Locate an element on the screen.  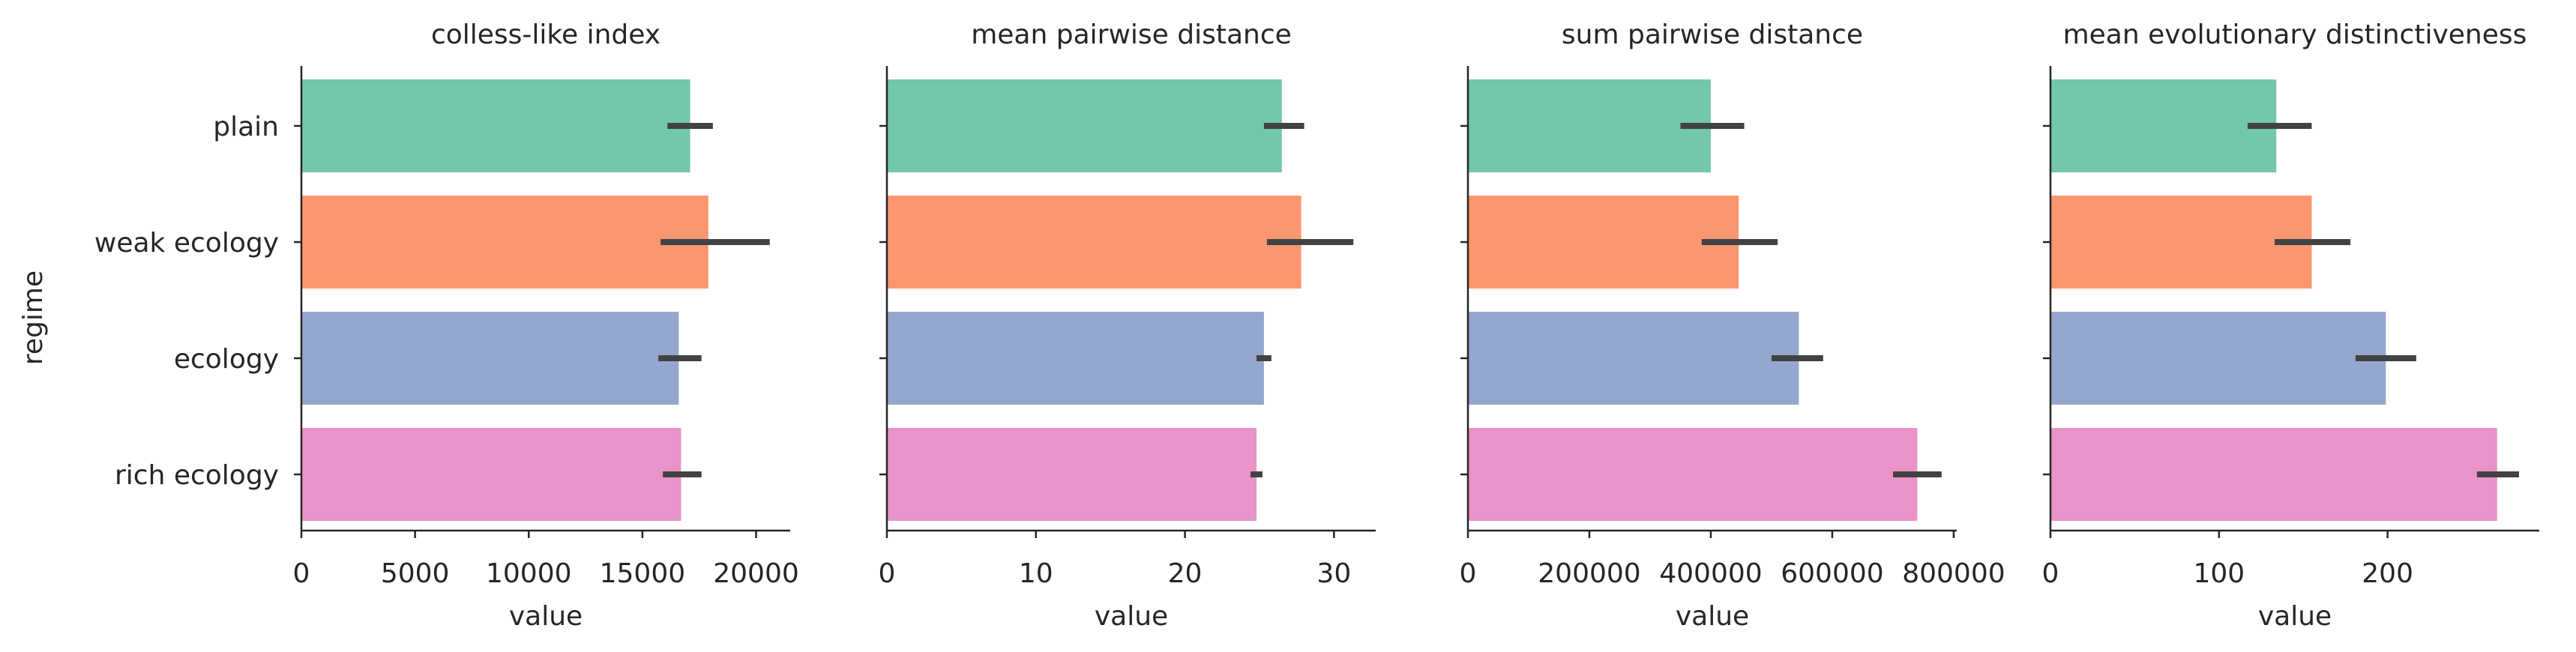
category-label: rich ecology is located at coordinates (197, 475).